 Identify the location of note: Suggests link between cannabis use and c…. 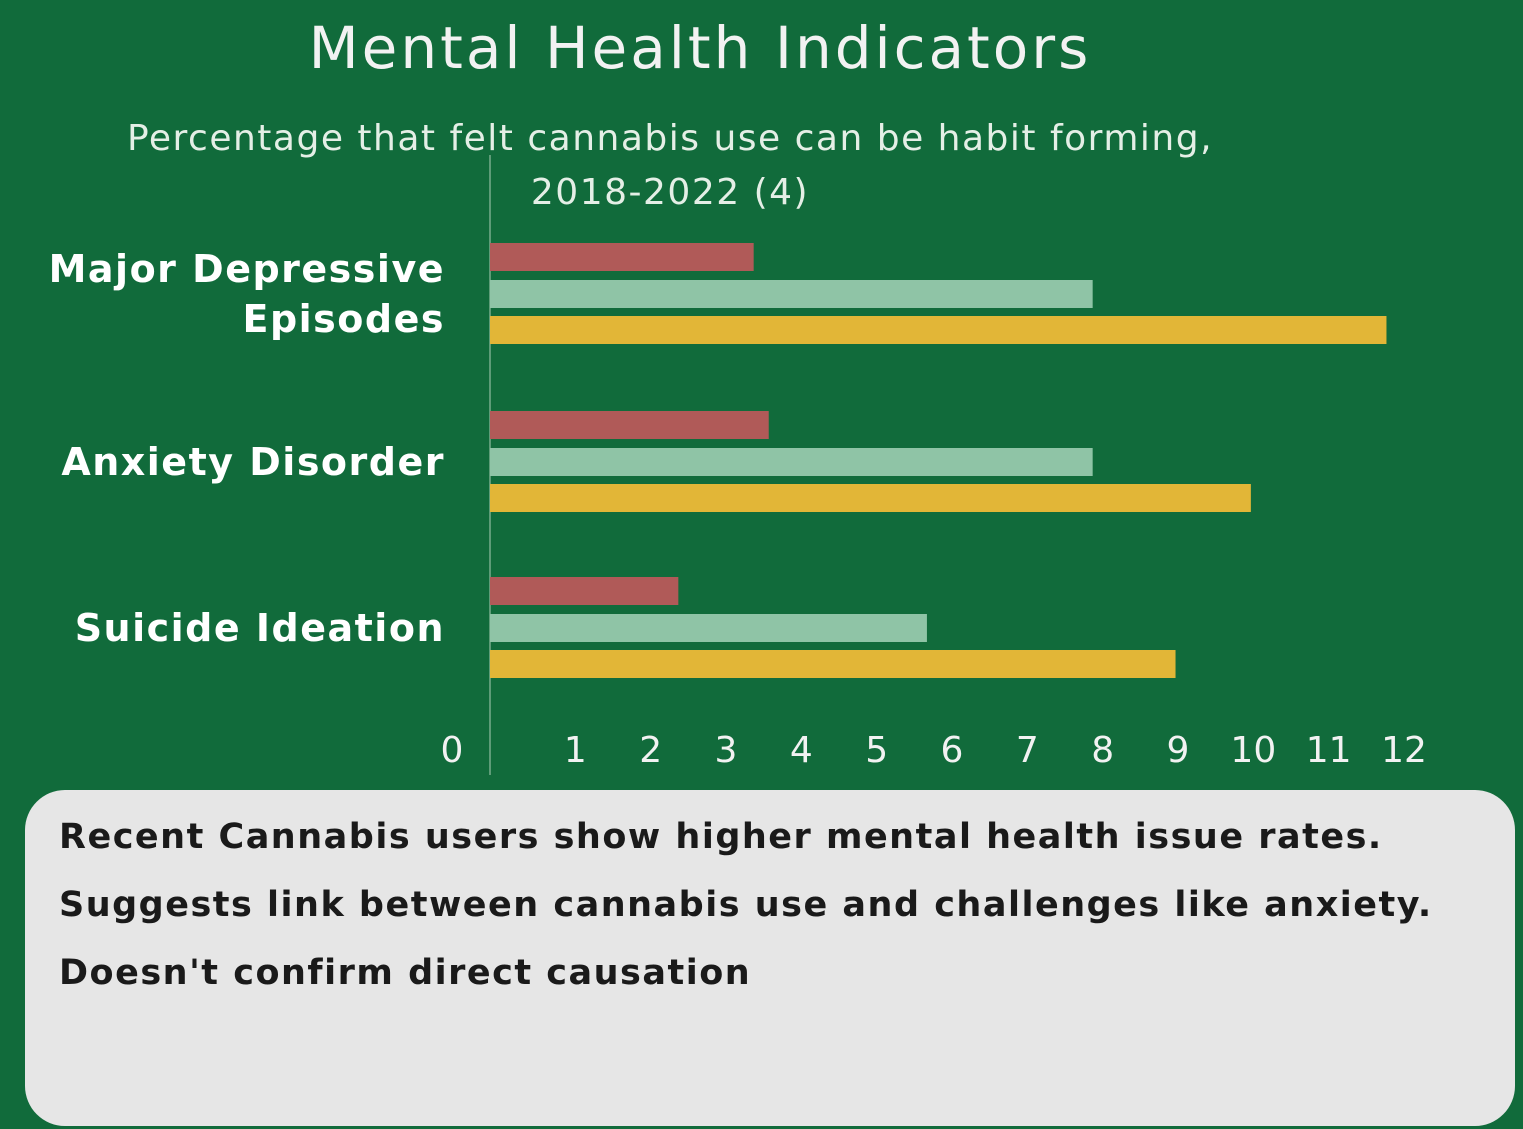
(746, 905).